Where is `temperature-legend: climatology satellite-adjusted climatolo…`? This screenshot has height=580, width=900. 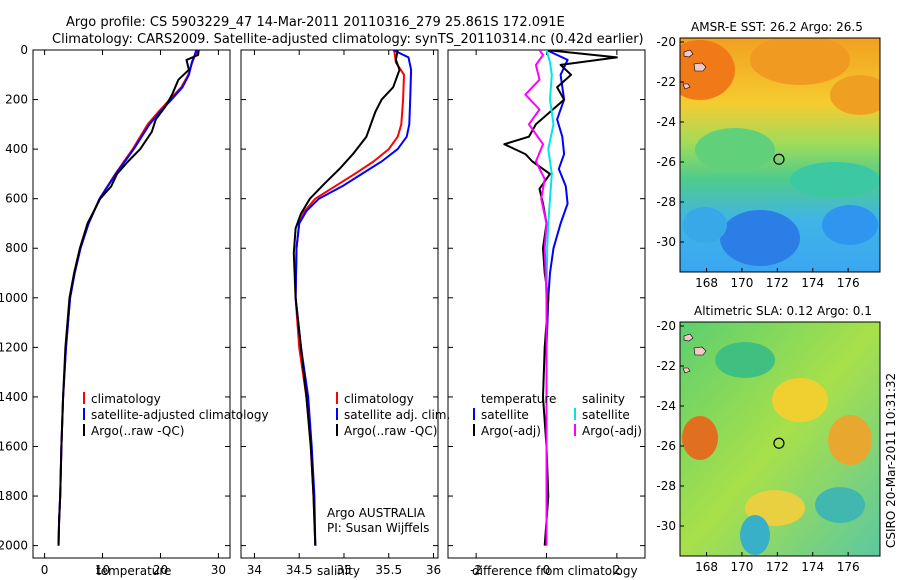
temperature-legend: climatology satellite-adjusted climatolo… is located at coordinates (176, 415).